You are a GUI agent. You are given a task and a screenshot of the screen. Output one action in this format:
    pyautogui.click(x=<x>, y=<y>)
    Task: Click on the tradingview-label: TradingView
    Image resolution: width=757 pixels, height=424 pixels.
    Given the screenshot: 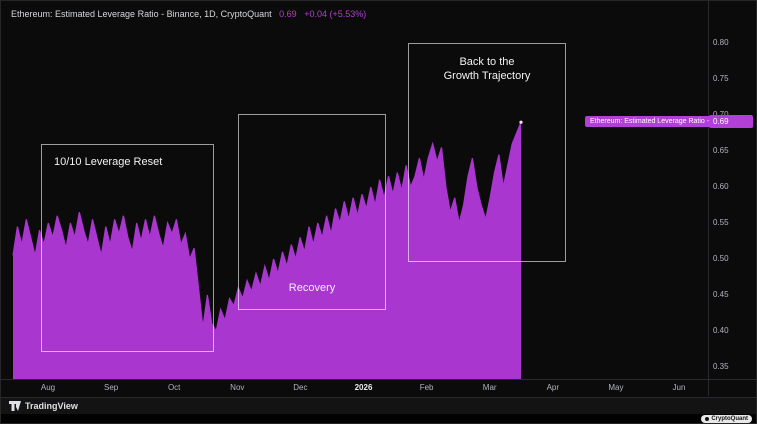 What is the action you would take?
    pyautogui.click(x=51, y=406)
    